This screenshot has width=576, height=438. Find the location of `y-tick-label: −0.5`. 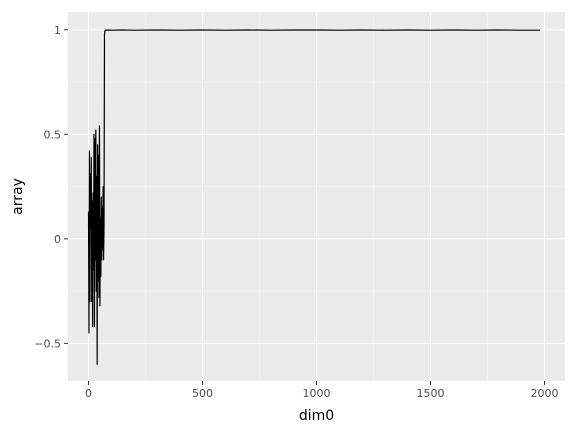

y-tick-label: −0.5 is located at coordinates (47, 343).